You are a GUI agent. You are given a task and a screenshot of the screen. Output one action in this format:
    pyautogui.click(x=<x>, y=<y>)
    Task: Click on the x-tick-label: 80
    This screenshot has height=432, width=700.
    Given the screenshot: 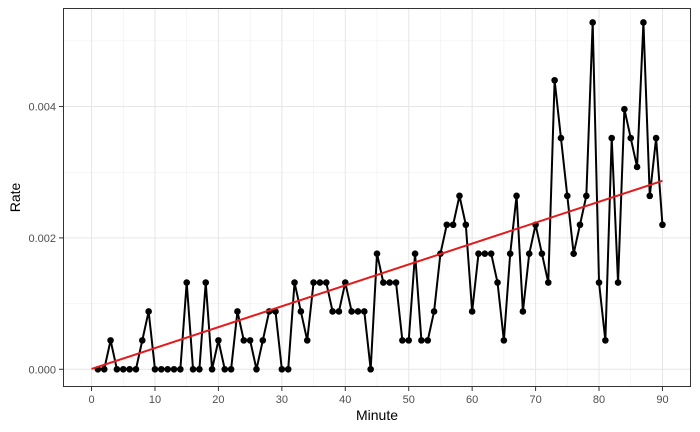 What is the action you would take?
    pyautogui.click(x=599, y=400)
    